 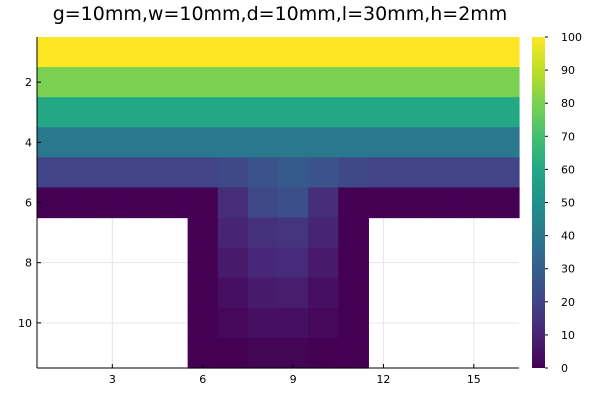 What do you see at coordinates (293, 379) in the screenshot?
I see `x-tick-label: 9` at bounding box center [293, 379].